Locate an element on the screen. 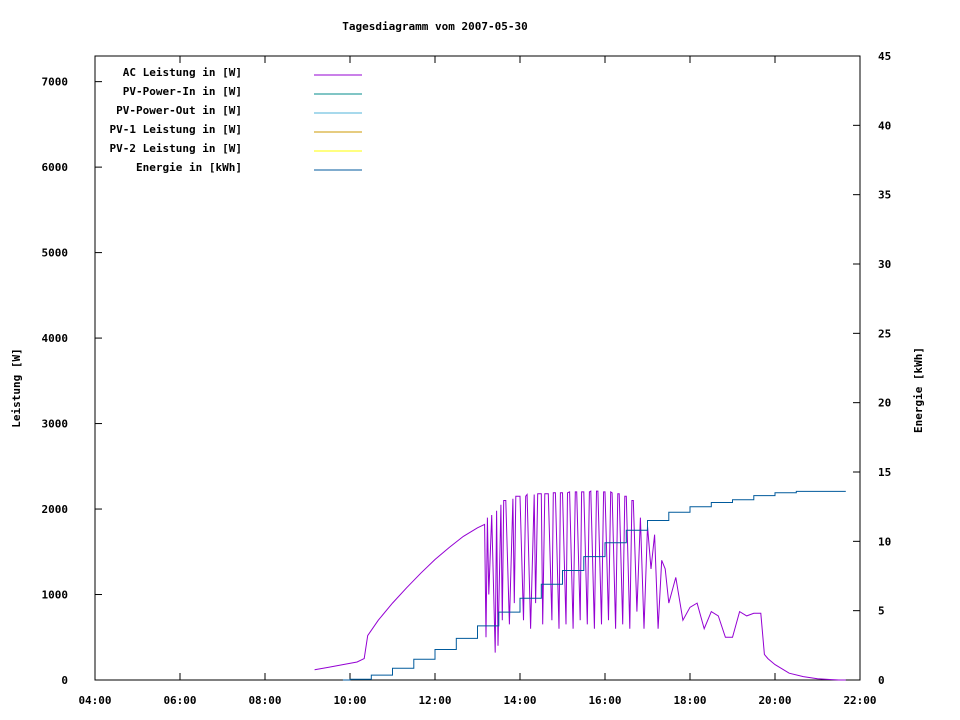  y2-tick-label: 10 is located at coordinates (884, 541).